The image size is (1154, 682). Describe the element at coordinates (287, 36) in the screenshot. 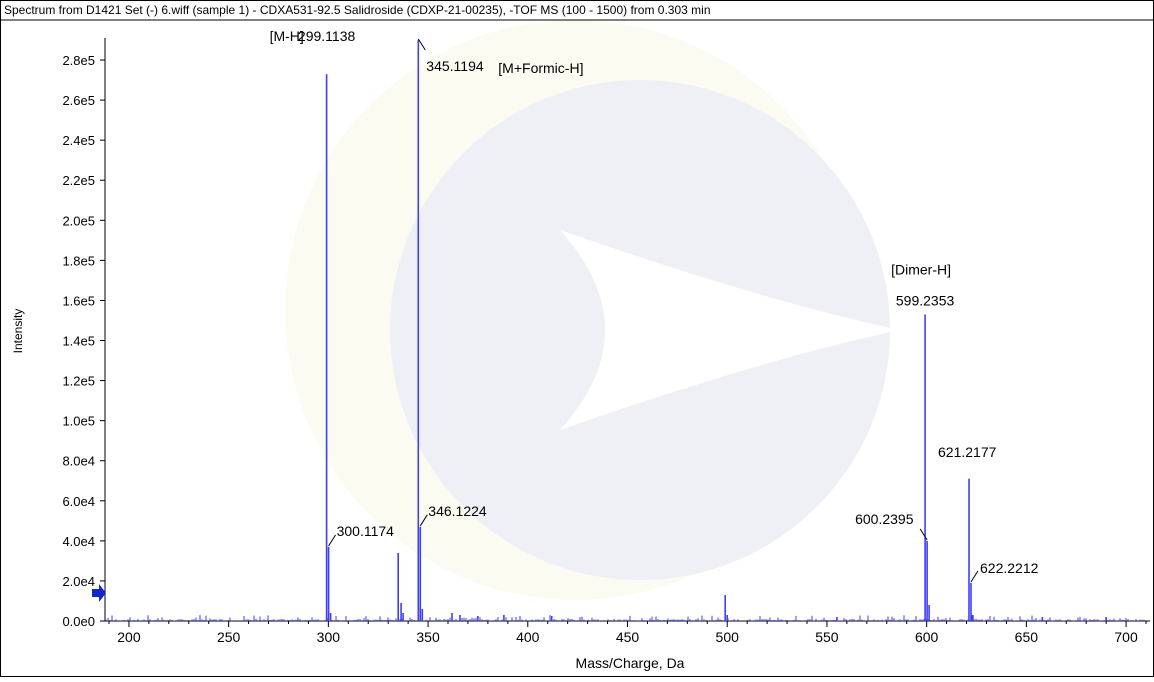

I see `peak-label: [M-H]` at that location.